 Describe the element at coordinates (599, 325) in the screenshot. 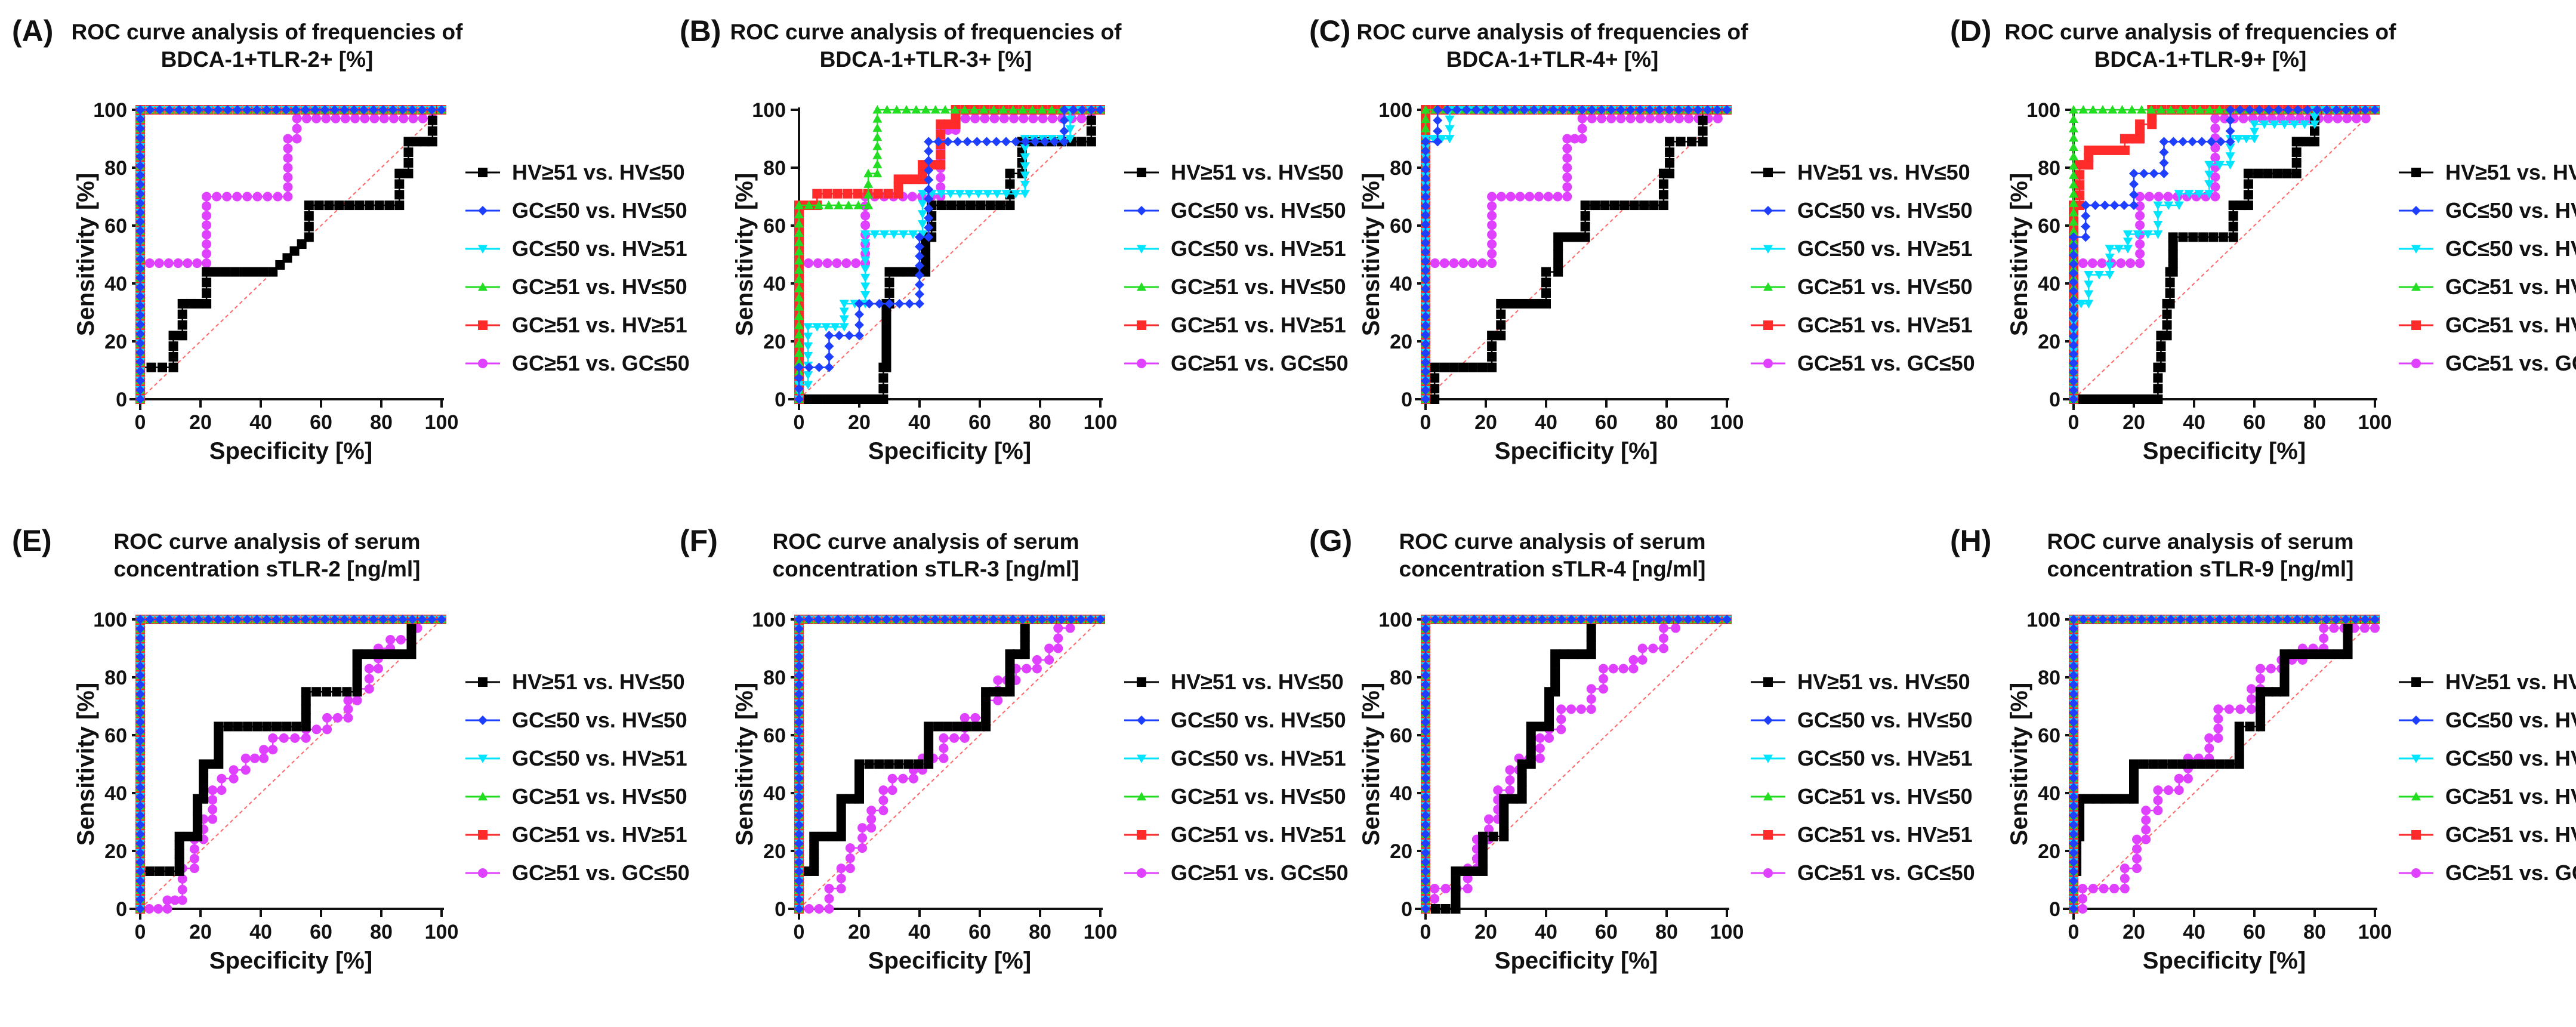

I see `legend-entry: GC≥51 vs. HV≥51` at that location.